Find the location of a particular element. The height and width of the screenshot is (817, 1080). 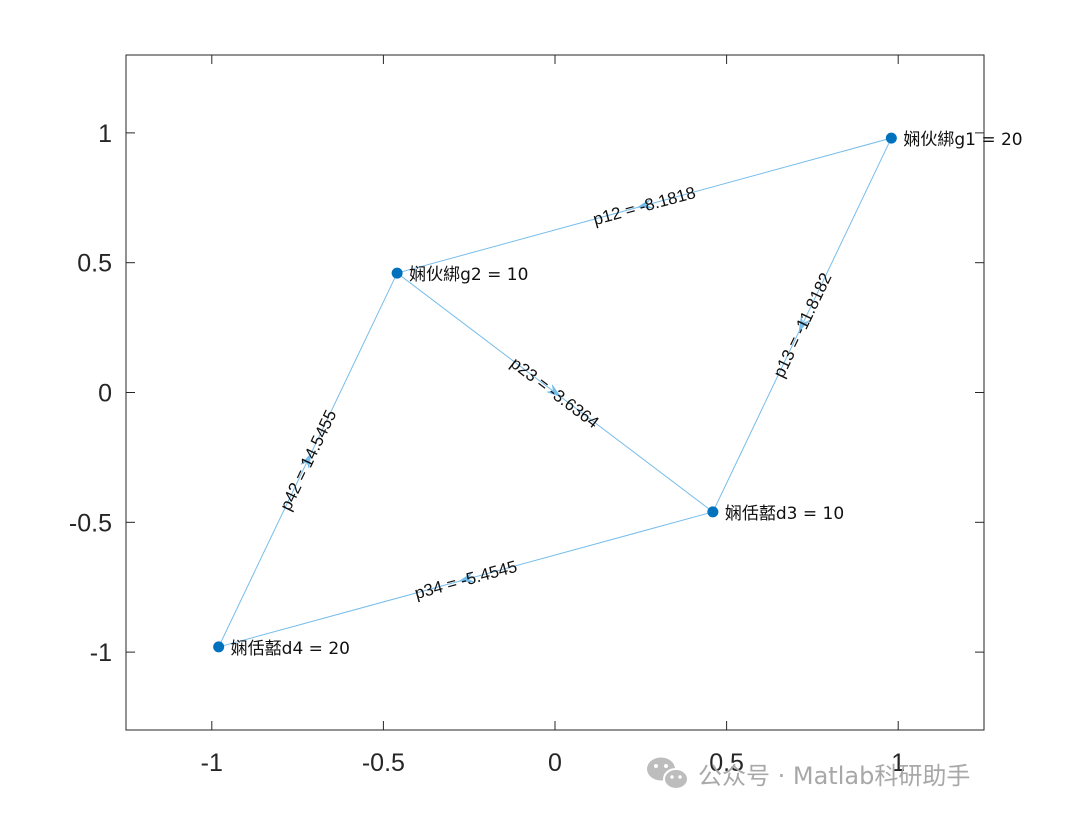

edge-g1-g2: p12 = -8.1818 is located at coordinates (644, 205).